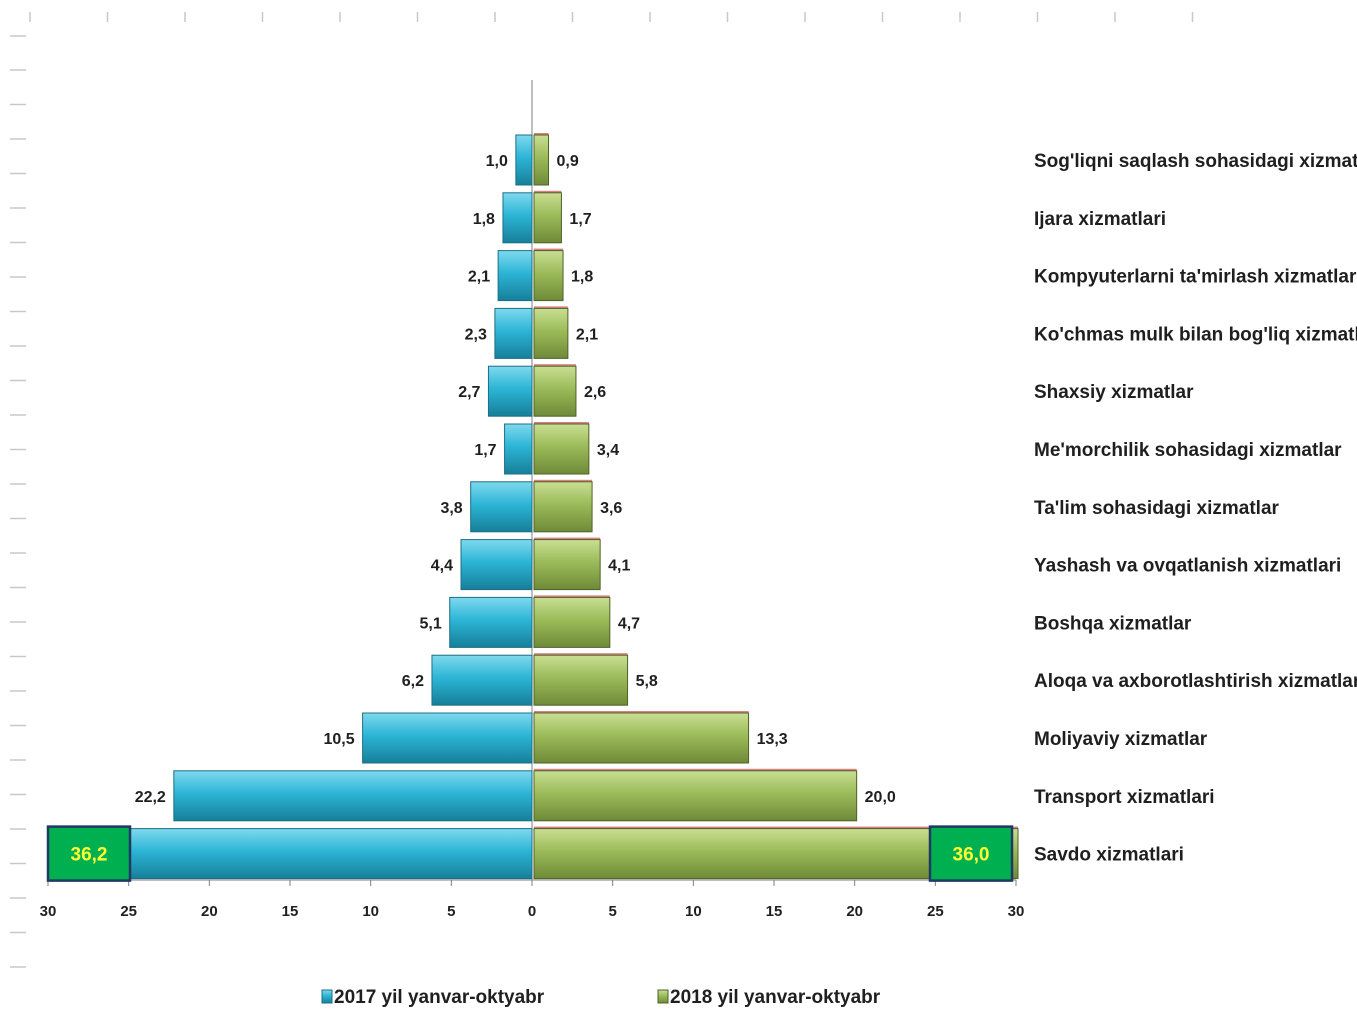 The image size is (1357, 1019). Describe the element at coordinates (587, 334) in the screenshot. I see `value-label-2018: 2,1` at that location.